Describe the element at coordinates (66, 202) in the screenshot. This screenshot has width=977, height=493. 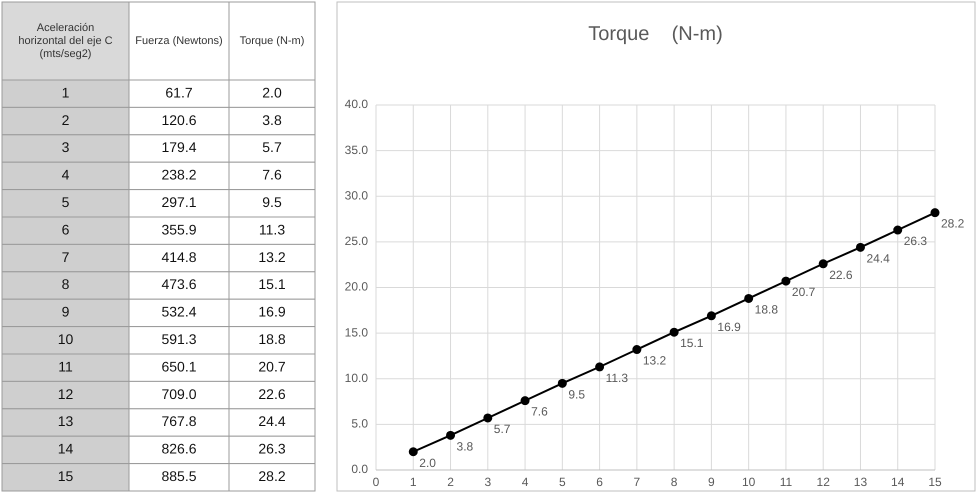
I see `y-tick-label: 5` at that location.